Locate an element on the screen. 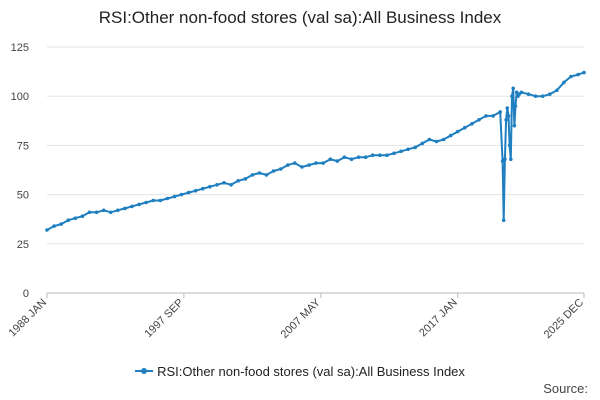 This screenshot has height=400, width=600. legend-swatch is located at coordinates (144, 371).